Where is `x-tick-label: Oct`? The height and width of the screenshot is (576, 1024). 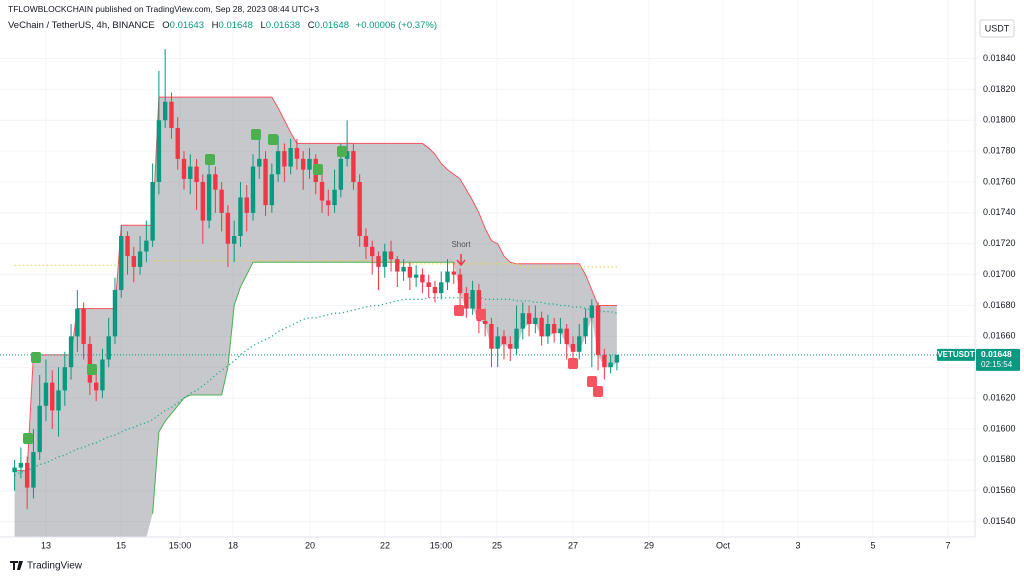 x-tick-label: Oct is located at coordinates (723, 545).